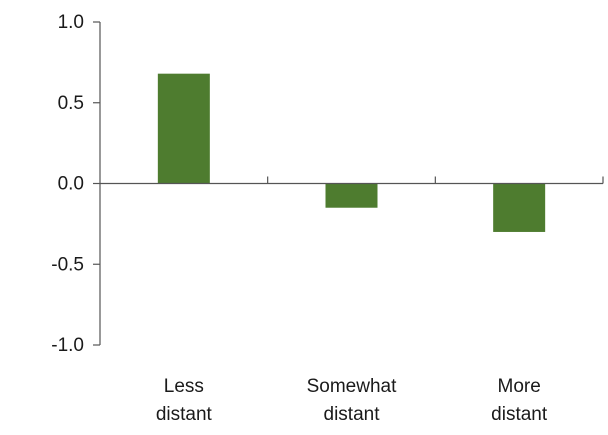 This screenshot has height=435, width=608. I want to click on y-tick-label: 0.0, so click(71, 184).